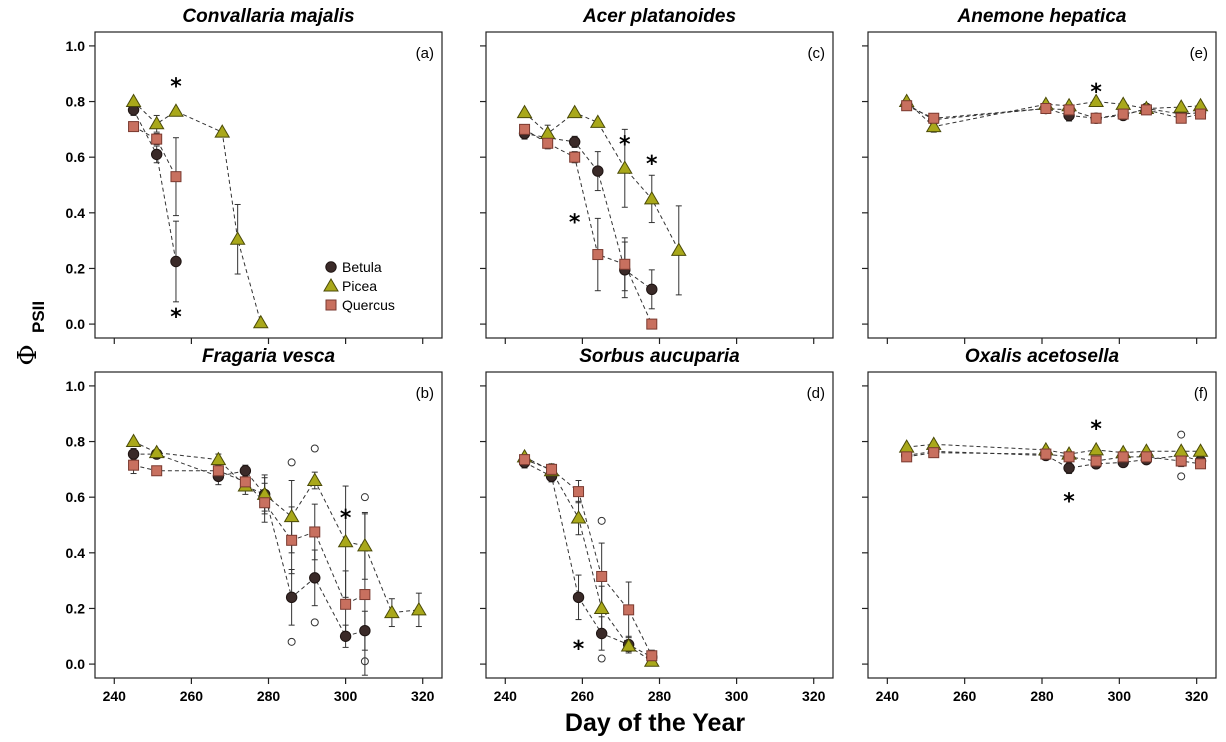  I want to click on panel-label: (a), so click(425, 53).